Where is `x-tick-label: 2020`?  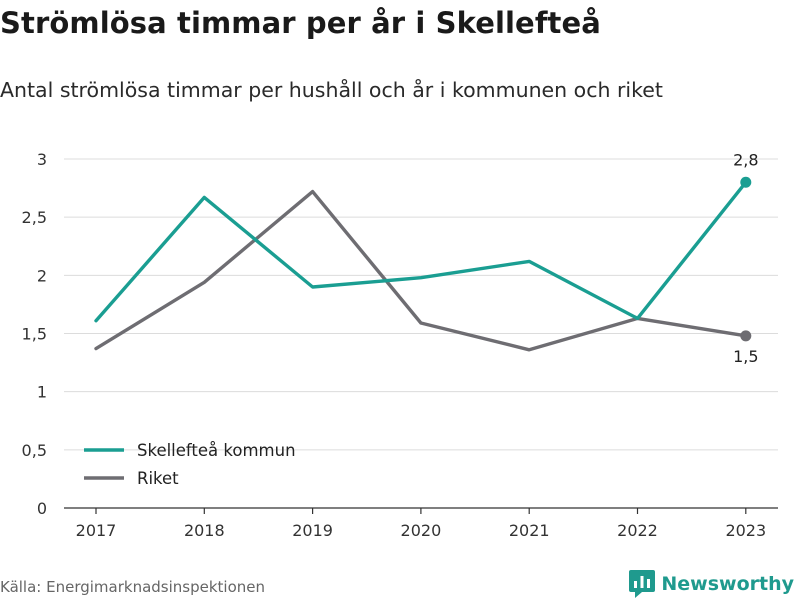 x-tick-label: 2020 is located at coordinates (421, 530).